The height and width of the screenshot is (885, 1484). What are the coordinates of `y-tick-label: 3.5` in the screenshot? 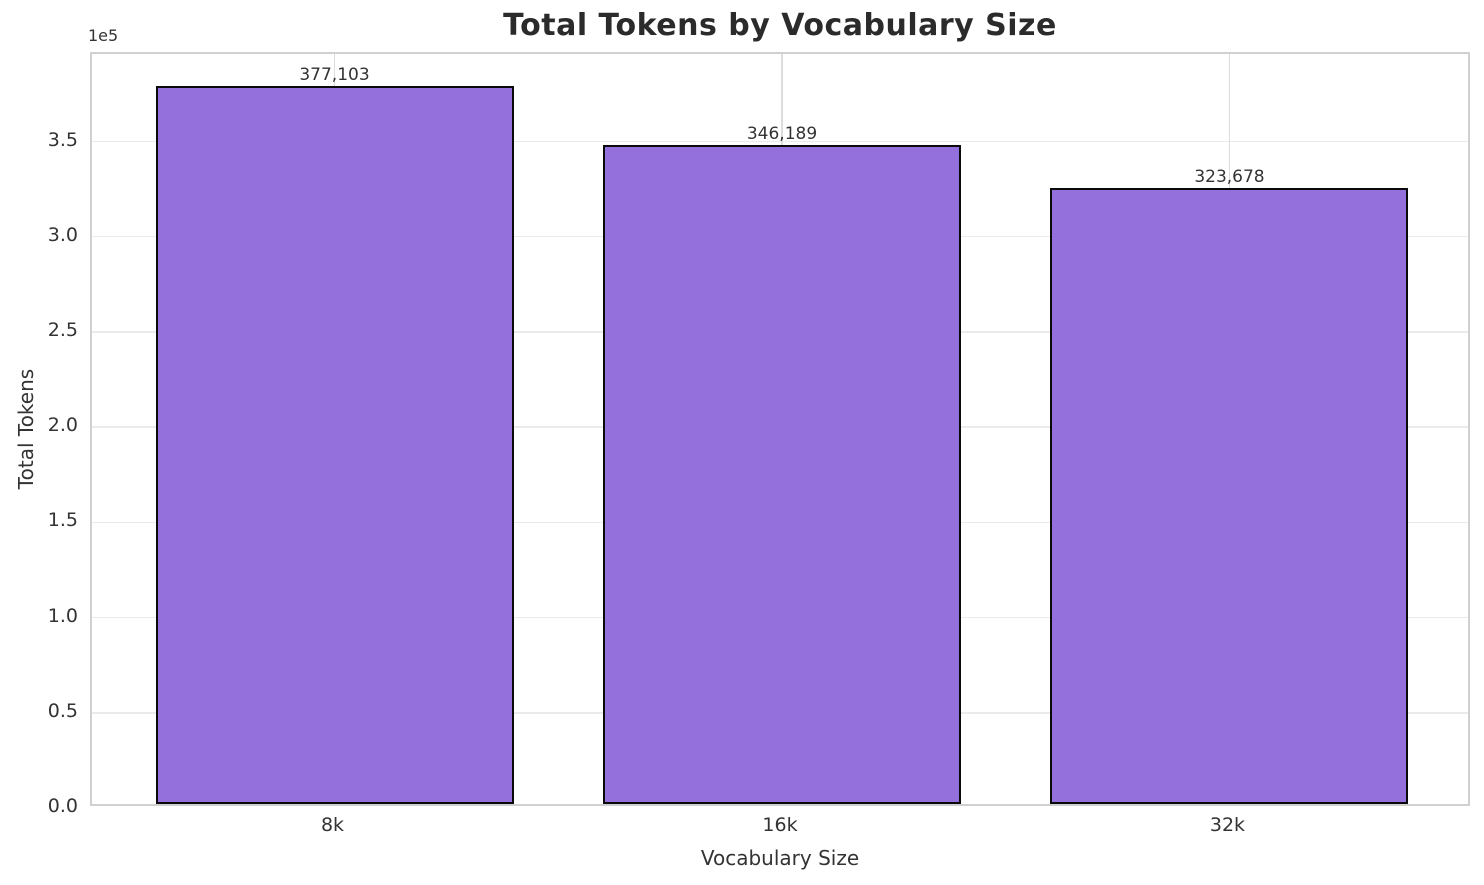 It's located at (62, 139).